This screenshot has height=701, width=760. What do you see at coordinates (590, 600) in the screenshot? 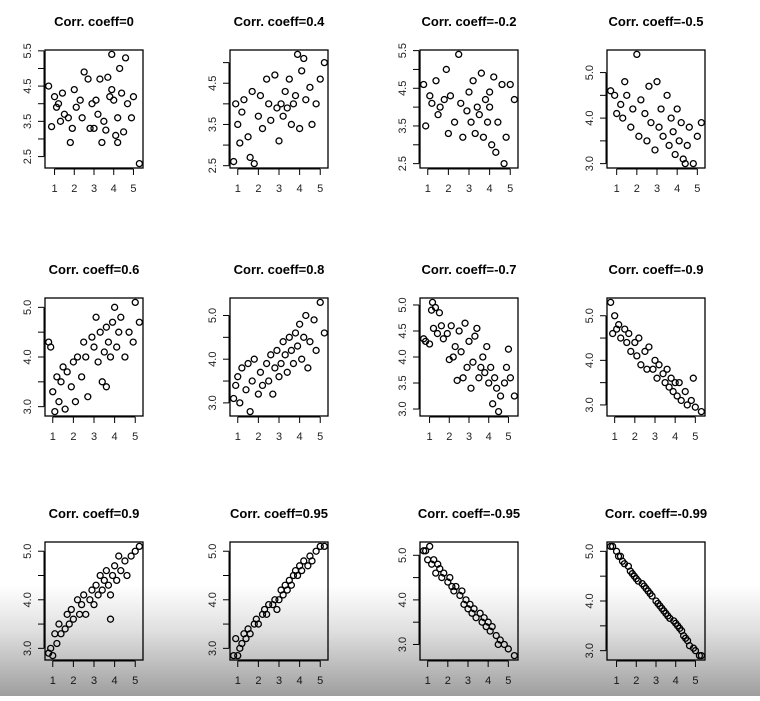
I see `y-tick-label: 4.0` at bounding box center [590, 600].